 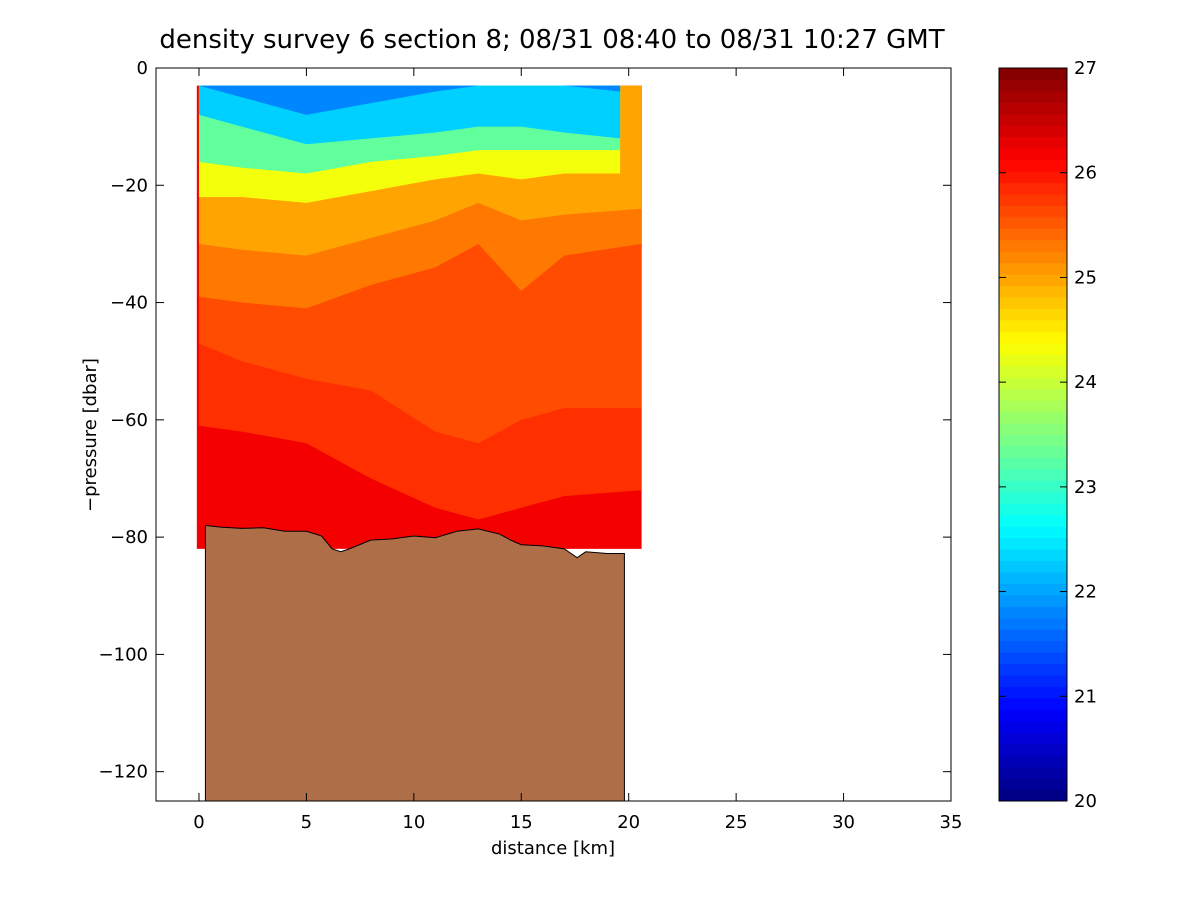 I want to click on colorbar-tick-label: 20, so click(x=1085, y=801).